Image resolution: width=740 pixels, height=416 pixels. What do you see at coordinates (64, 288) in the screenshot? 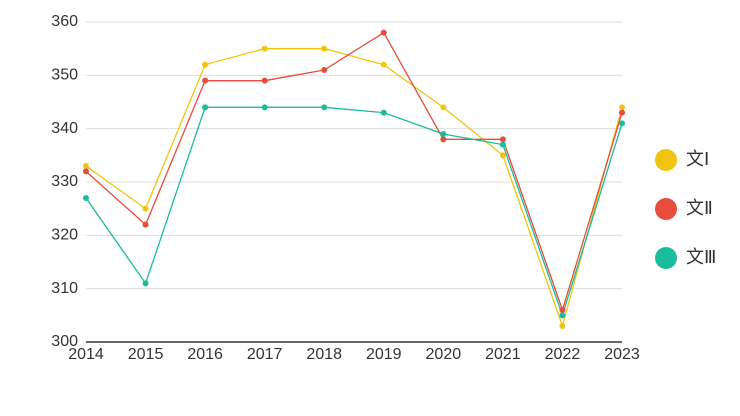
I see `y-tick-label: 310` at bounding box center [64, 288].